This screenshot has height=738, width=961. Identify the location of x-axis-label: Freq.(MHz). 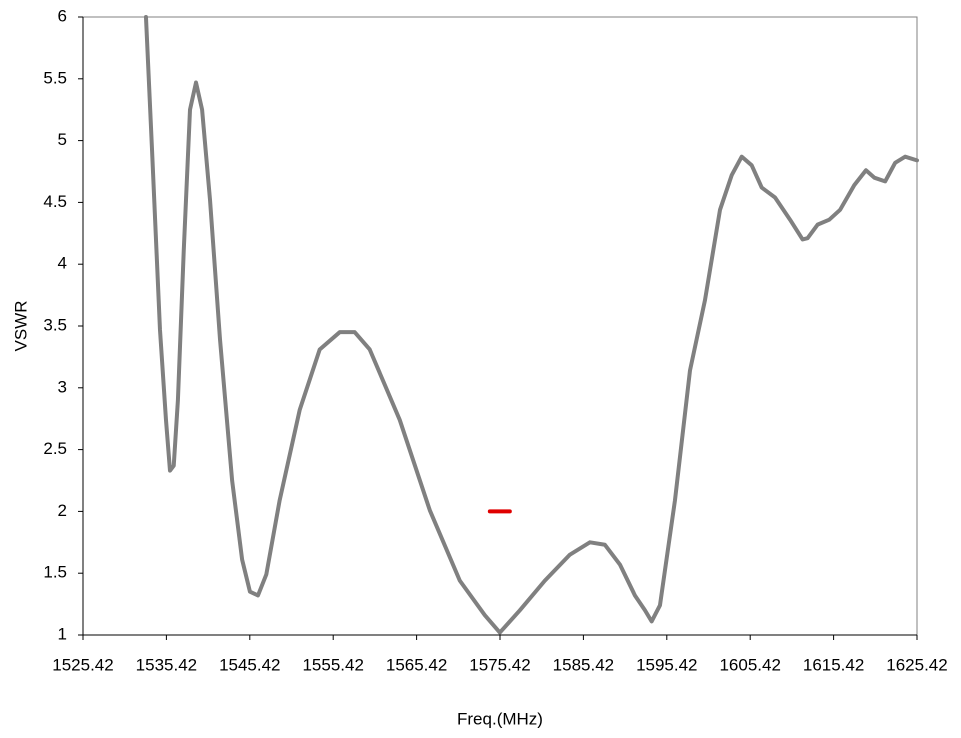
(500, 718).